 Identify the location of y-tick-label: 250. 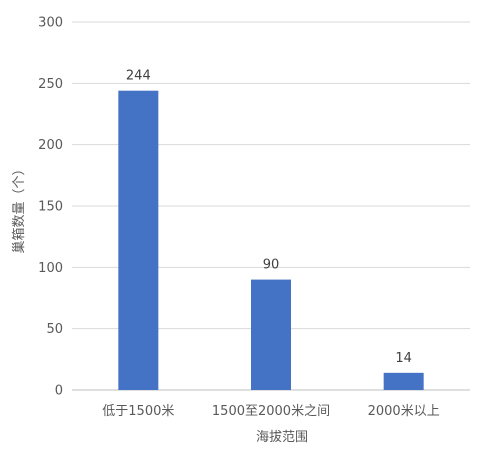
(50, 84).